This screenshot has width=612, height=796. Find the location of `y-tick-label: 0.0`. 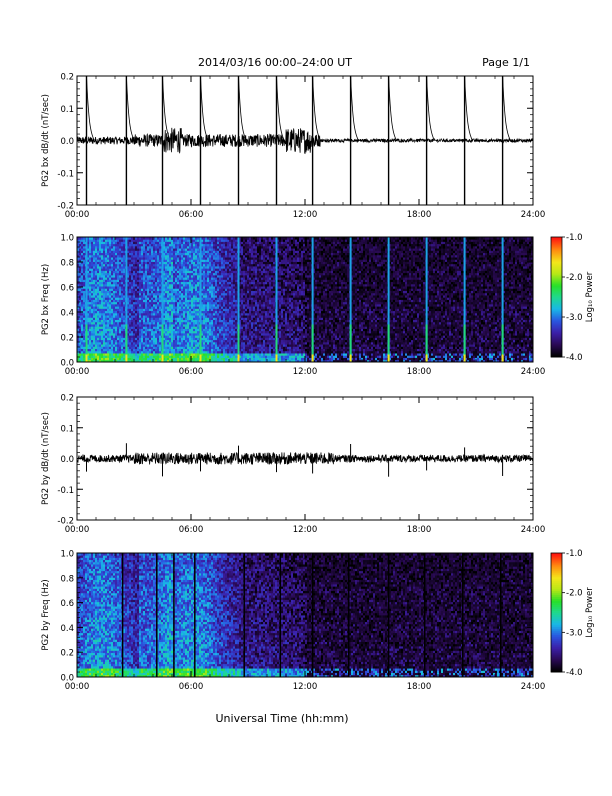

y-tick-label: 0.0 is located at coordinates (67, 142).